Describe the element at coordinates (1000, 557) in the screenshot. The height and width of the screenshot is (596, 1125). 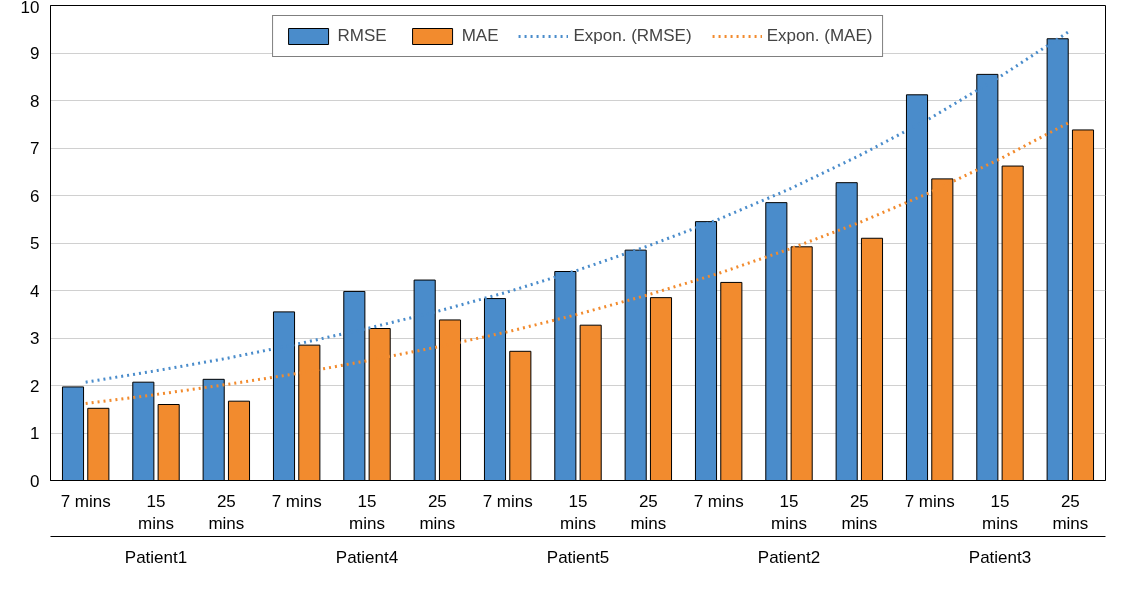
I see `text: Patient3` at that location.